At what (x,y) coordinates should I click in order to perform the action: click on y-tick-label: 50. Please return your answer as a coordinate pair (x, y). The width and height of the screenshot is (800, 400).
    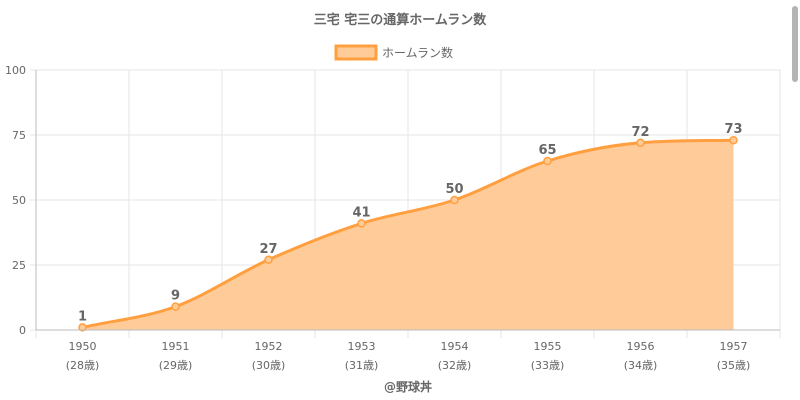
    Looking at the image, I should click on (19, 200).